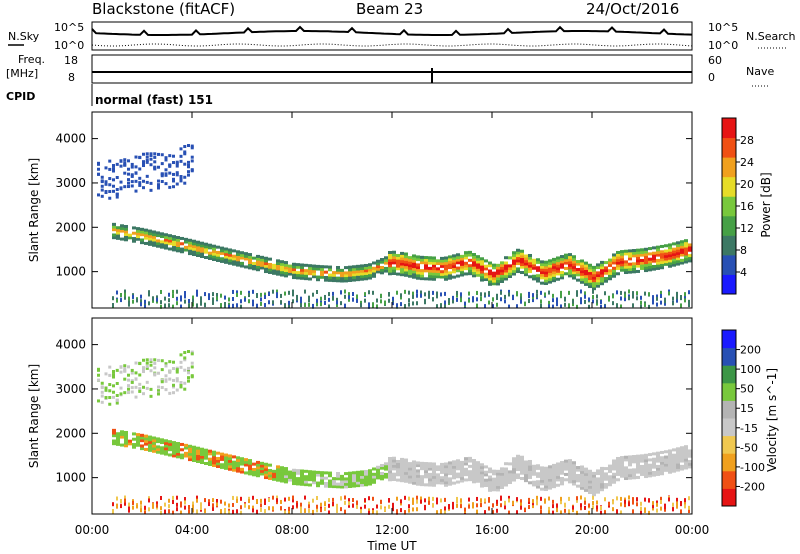 The image size is (800, 554). Describe the element at coordinates (391, 546) in the screenshot. I see `x-axis-label: Time UT` at that location.